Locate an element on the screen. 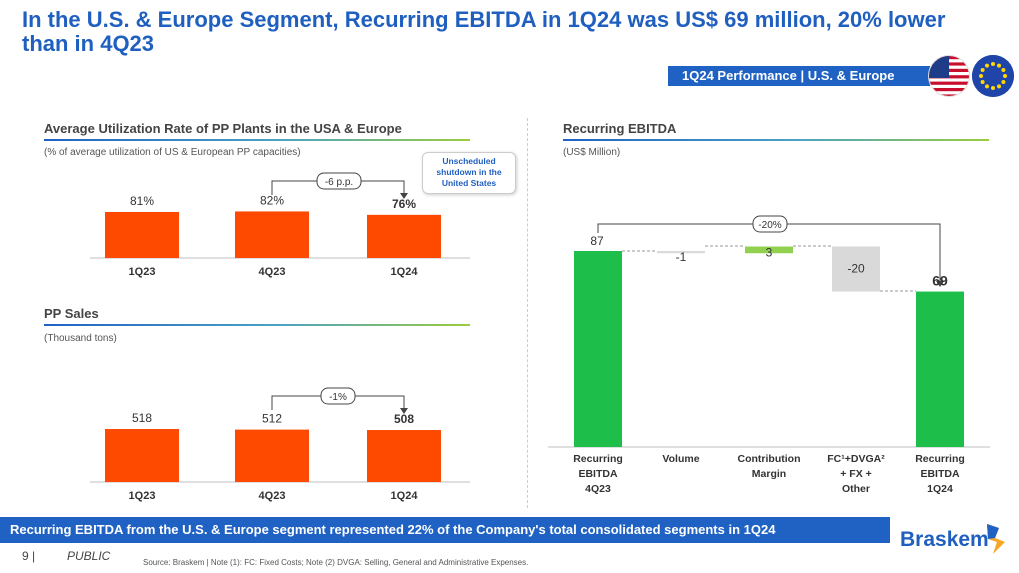 This screenshot has width=1019, height=573. pp-sales-category-label: 1Q24 is located at coordinates (405, 496).